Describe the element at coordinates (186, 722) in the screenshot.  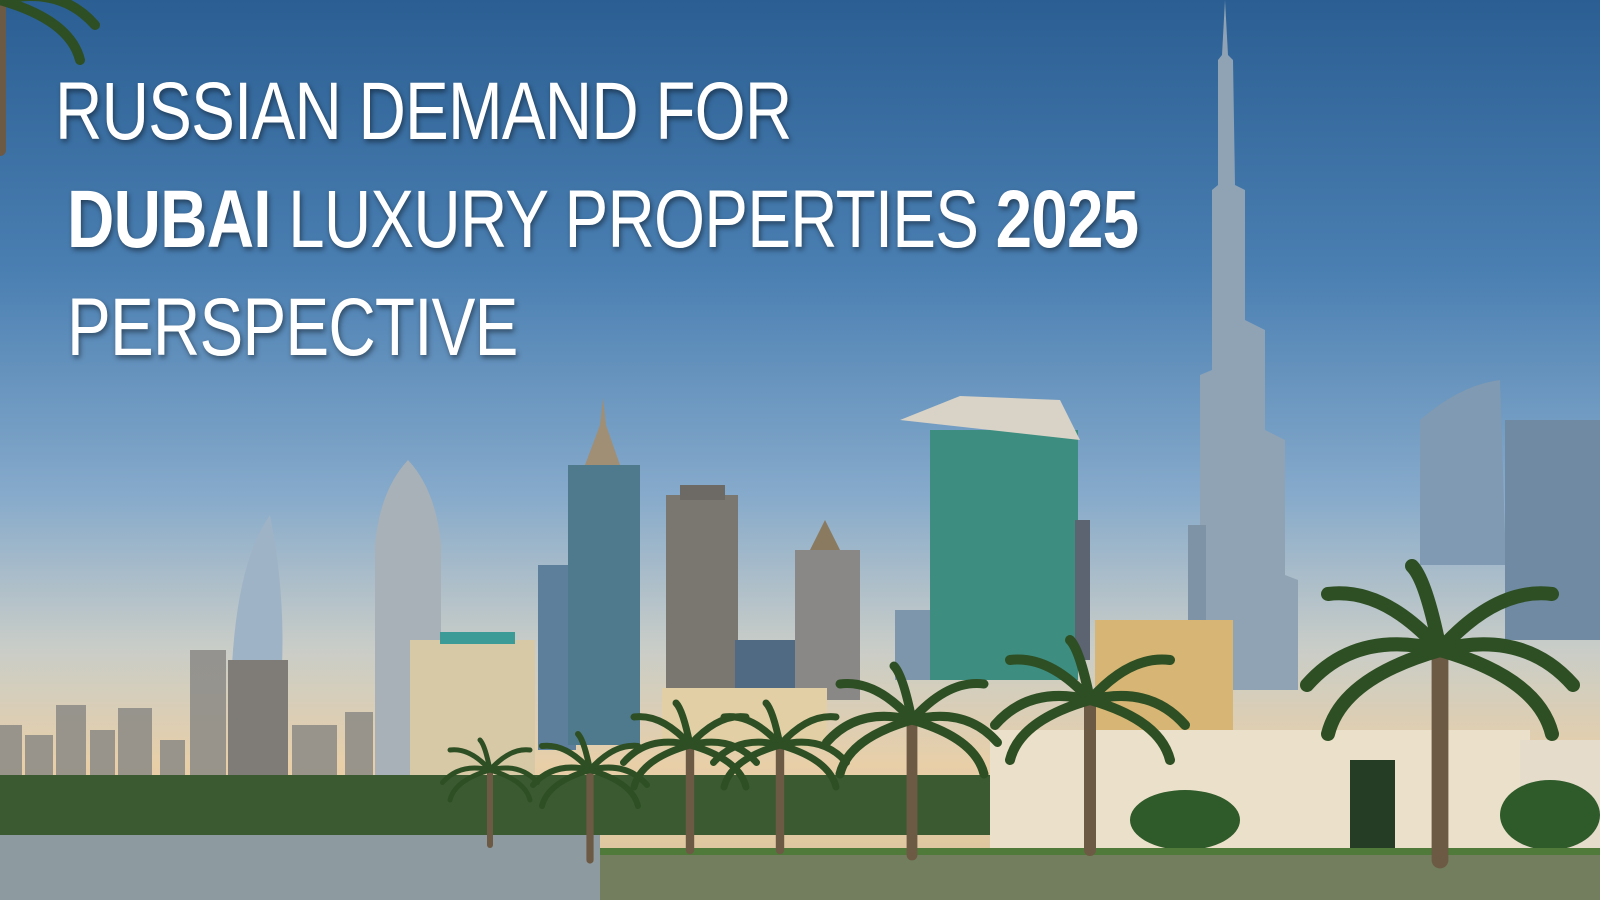
I see `distant-buildings` at that location.